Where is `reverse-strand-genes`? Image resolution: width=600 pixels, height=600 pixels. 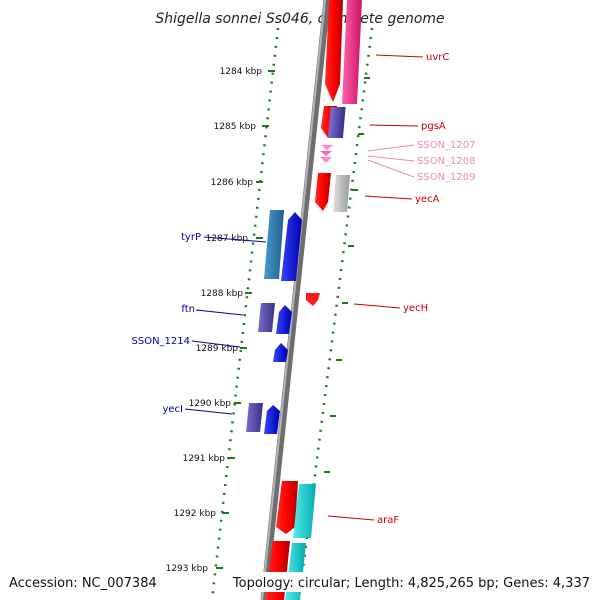 reverse-strand-genes is located at coordinates (274, 322).